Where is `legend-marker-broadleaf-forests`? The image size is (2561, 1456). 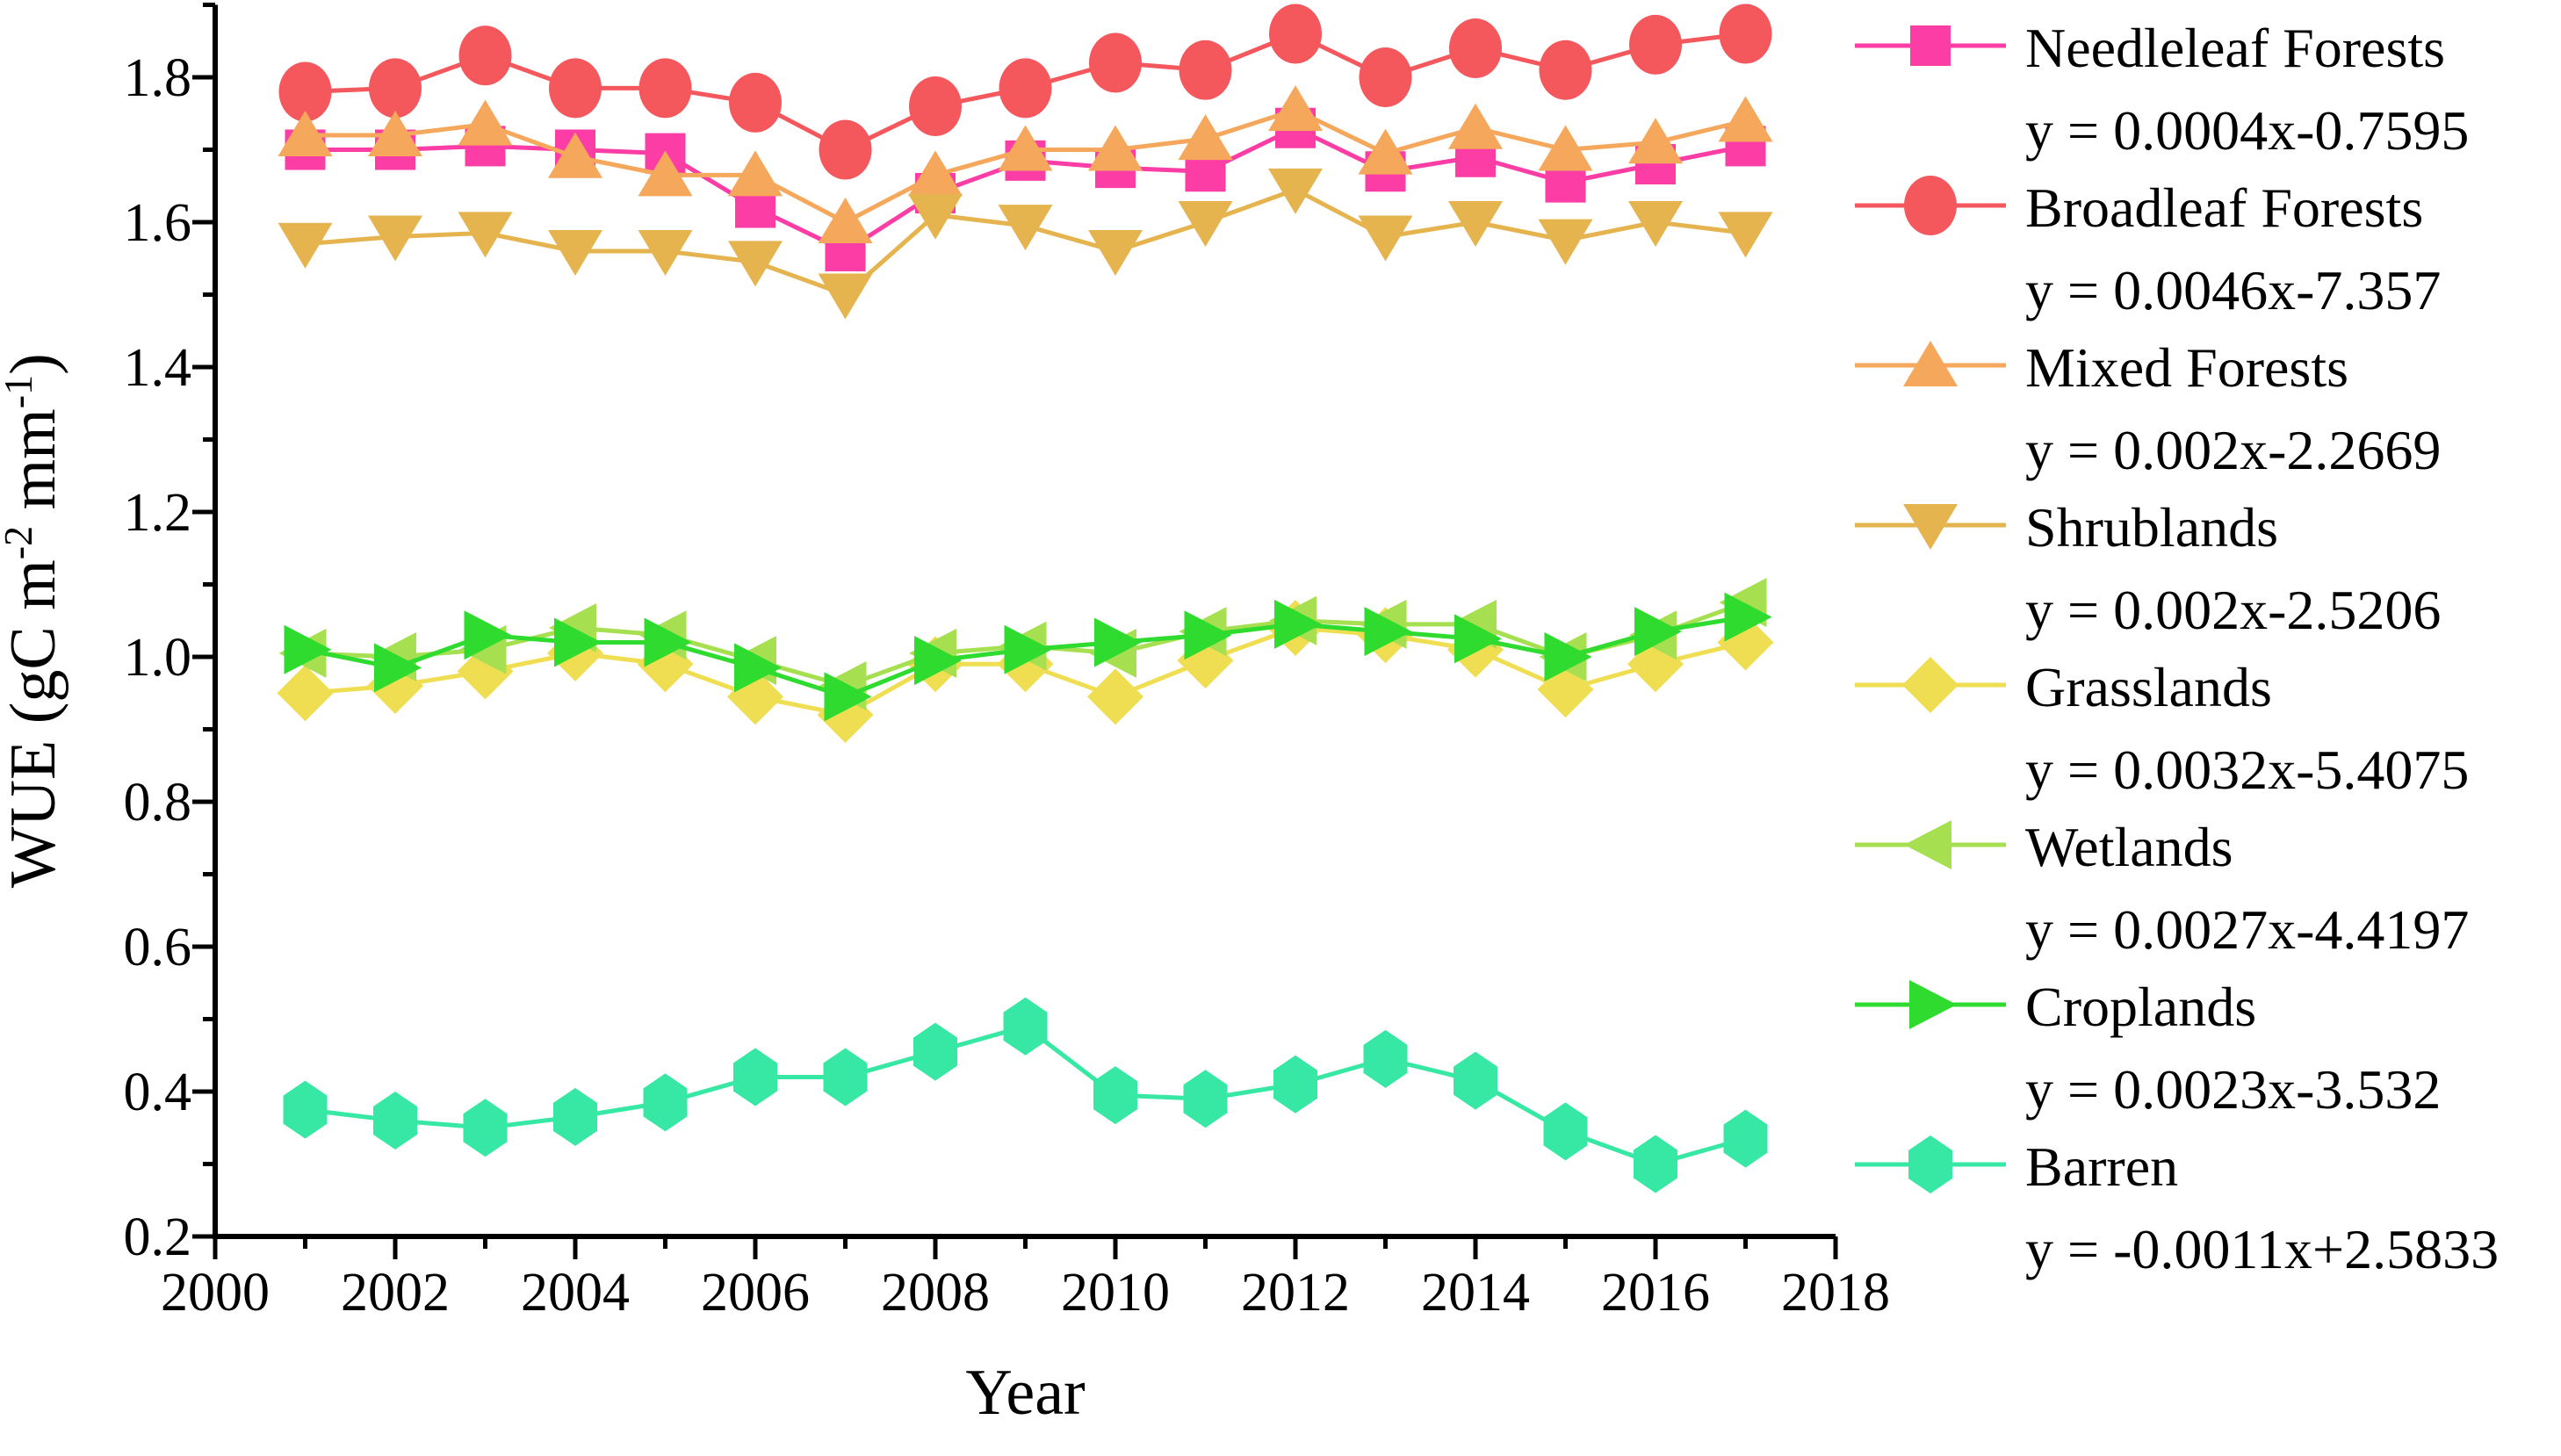
legend-marker-broadleaf-forests is located at coordinates (1930, 205).